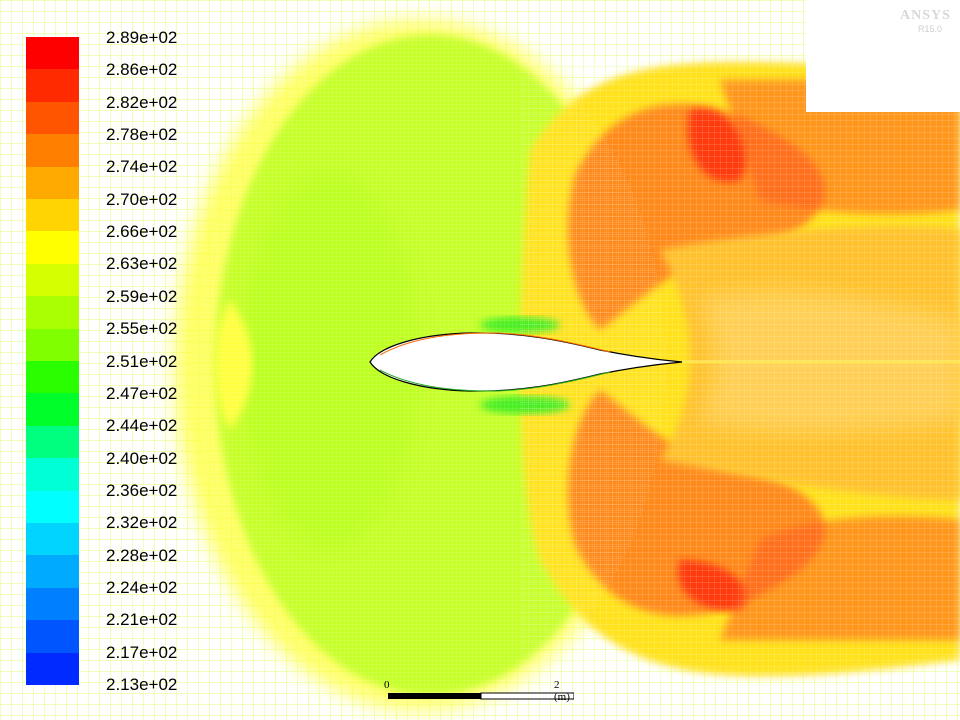 The height and width of the screenshot is (720, 960). I want to click on logo-panel, so click(883, 56).